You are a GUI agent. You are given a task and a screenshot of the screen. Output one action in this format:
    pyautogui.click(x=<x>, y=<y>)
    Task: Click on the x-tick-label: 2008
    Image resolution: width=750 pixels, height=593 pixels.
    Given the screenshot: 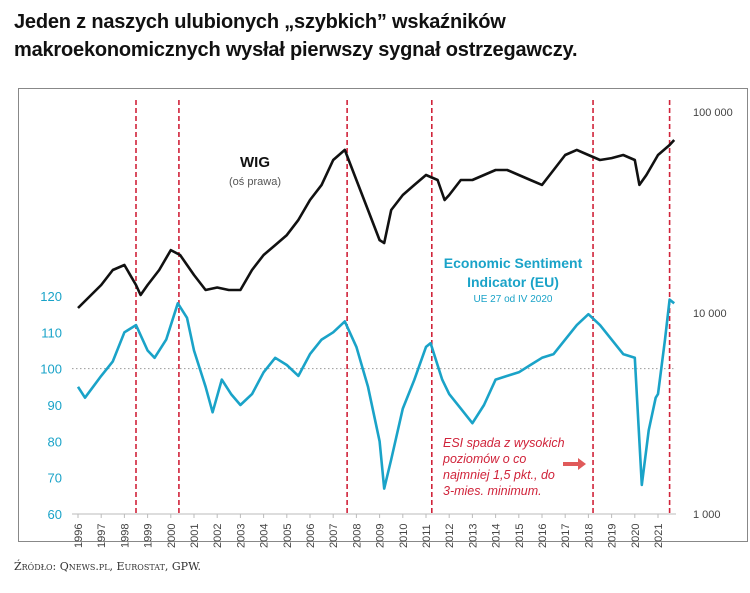 What is the action you would take?
    pyautogui.click(x=357, y=536)
    